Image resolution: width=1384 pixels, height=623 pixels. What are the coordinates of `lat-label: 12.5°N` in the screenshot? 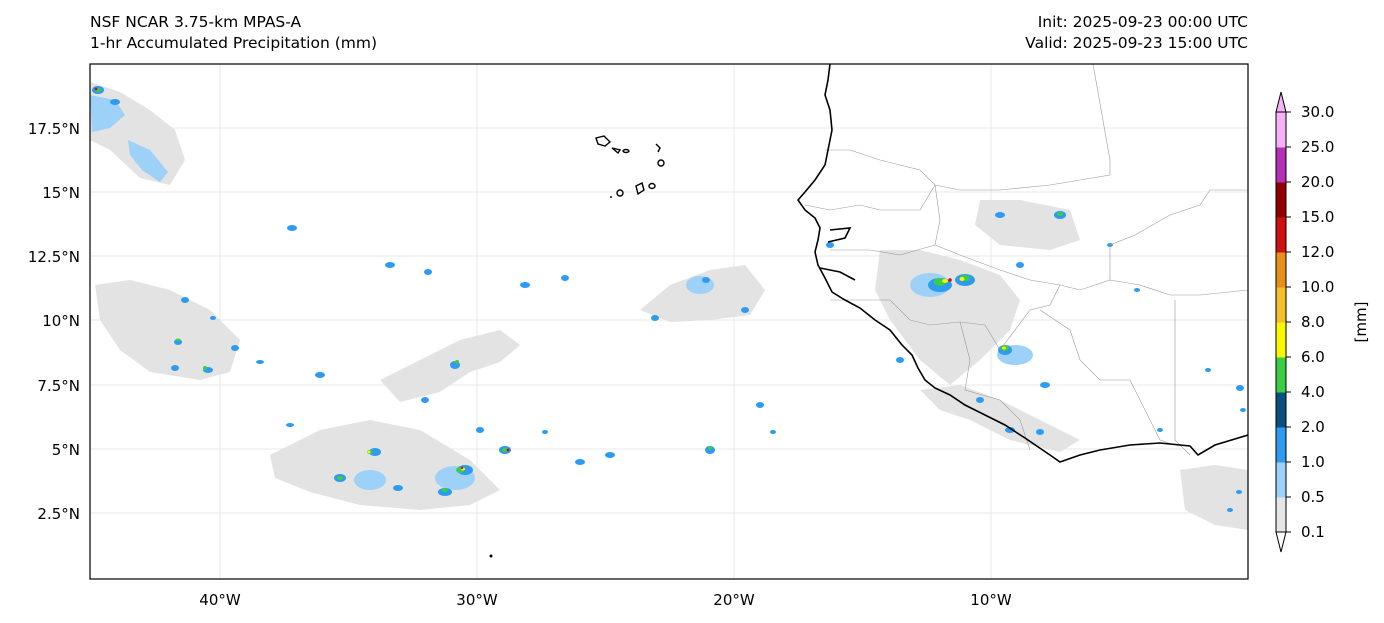 It's located at (54, 257).